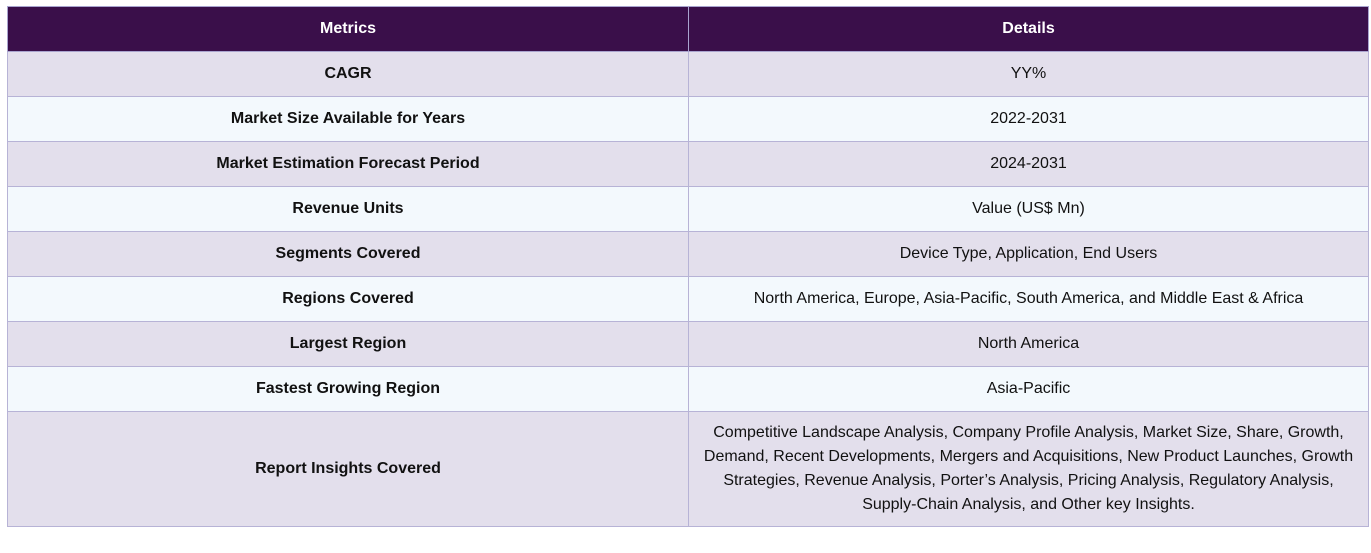 This screenshot has width=1371, height=553. What do you see at coordinates (1028, 389) in the screenshot?
I see `detail-cell: Asia-Pacific` at bounding box center [1028, 389].